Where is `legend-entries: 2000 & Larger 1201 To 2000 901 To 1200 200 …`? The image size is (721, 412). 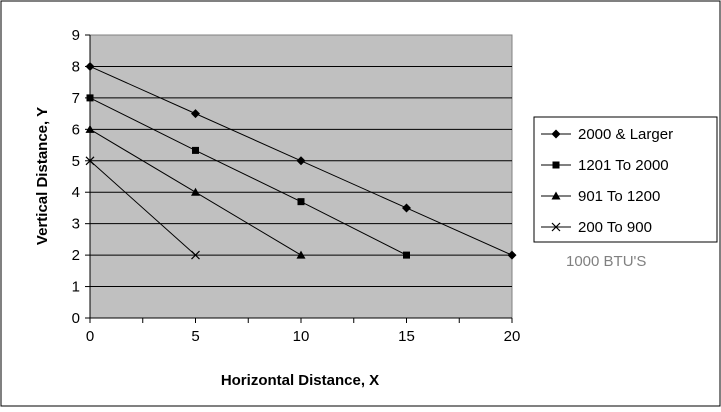 legend-entries: 2000 & Larger 1201 To 2000 901 To 1200 200 … is located at coordinates (607, 181).